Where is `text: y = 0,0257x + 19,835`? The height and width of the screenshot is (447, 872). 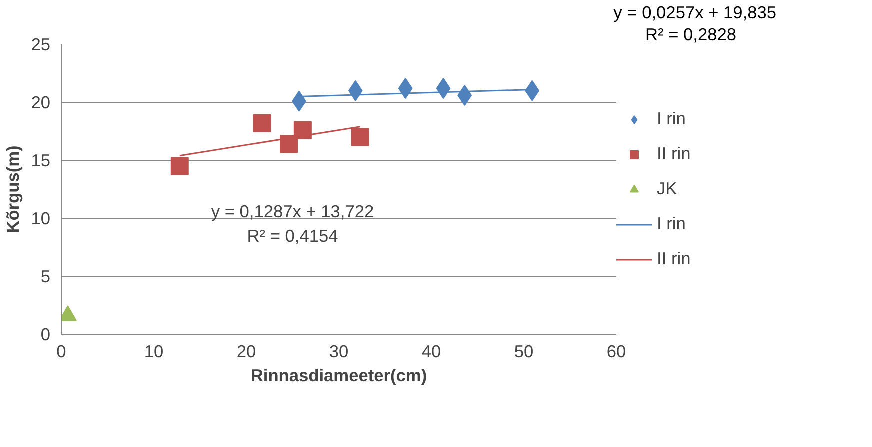
text: y = 0,0257x + 19,835 is located at coordinates (695, 12).